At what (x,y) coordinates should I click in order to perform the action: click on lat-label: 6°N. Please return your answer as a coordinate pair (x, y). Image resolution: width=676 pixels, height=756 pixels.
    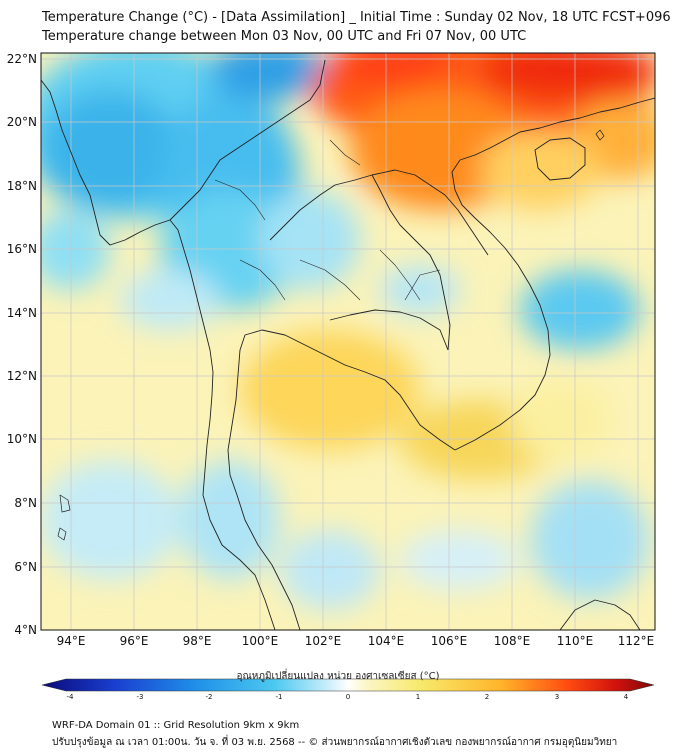
    Looking at the image, I should click on (25, 567).